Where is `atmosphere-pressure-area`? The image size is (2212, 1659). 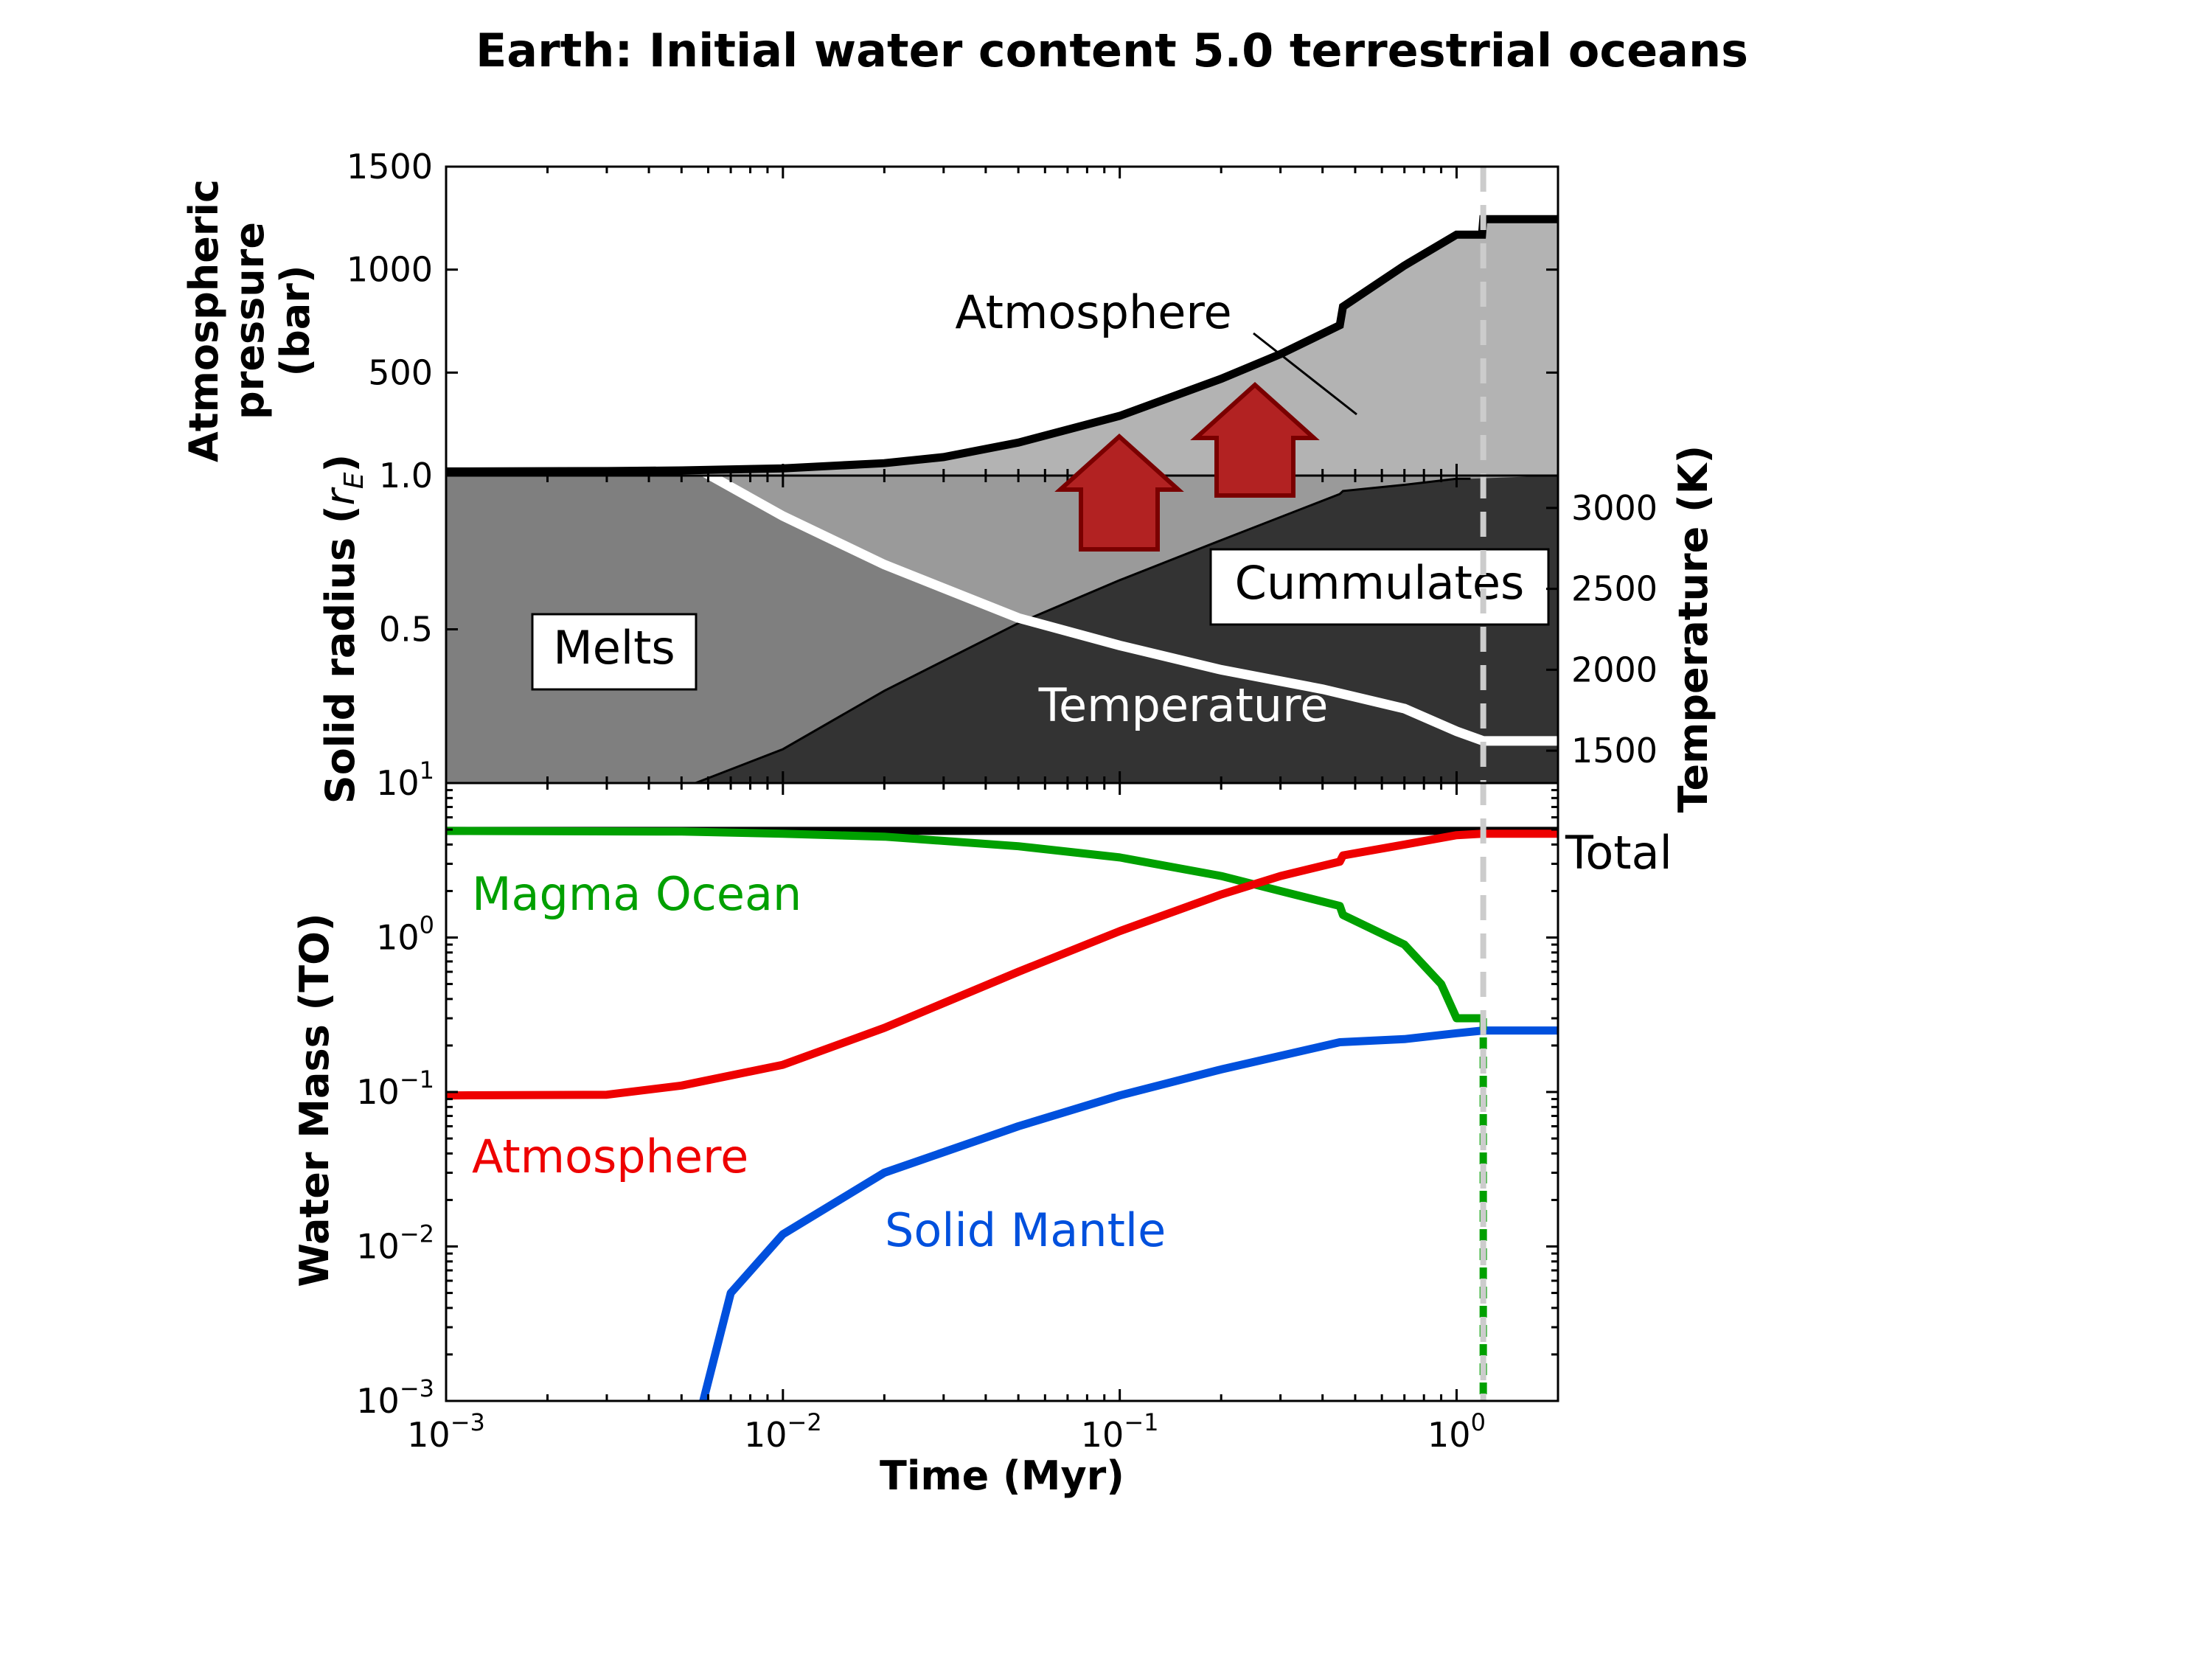
atmosphere-pressure-area is located at coordinates (1002, 347).